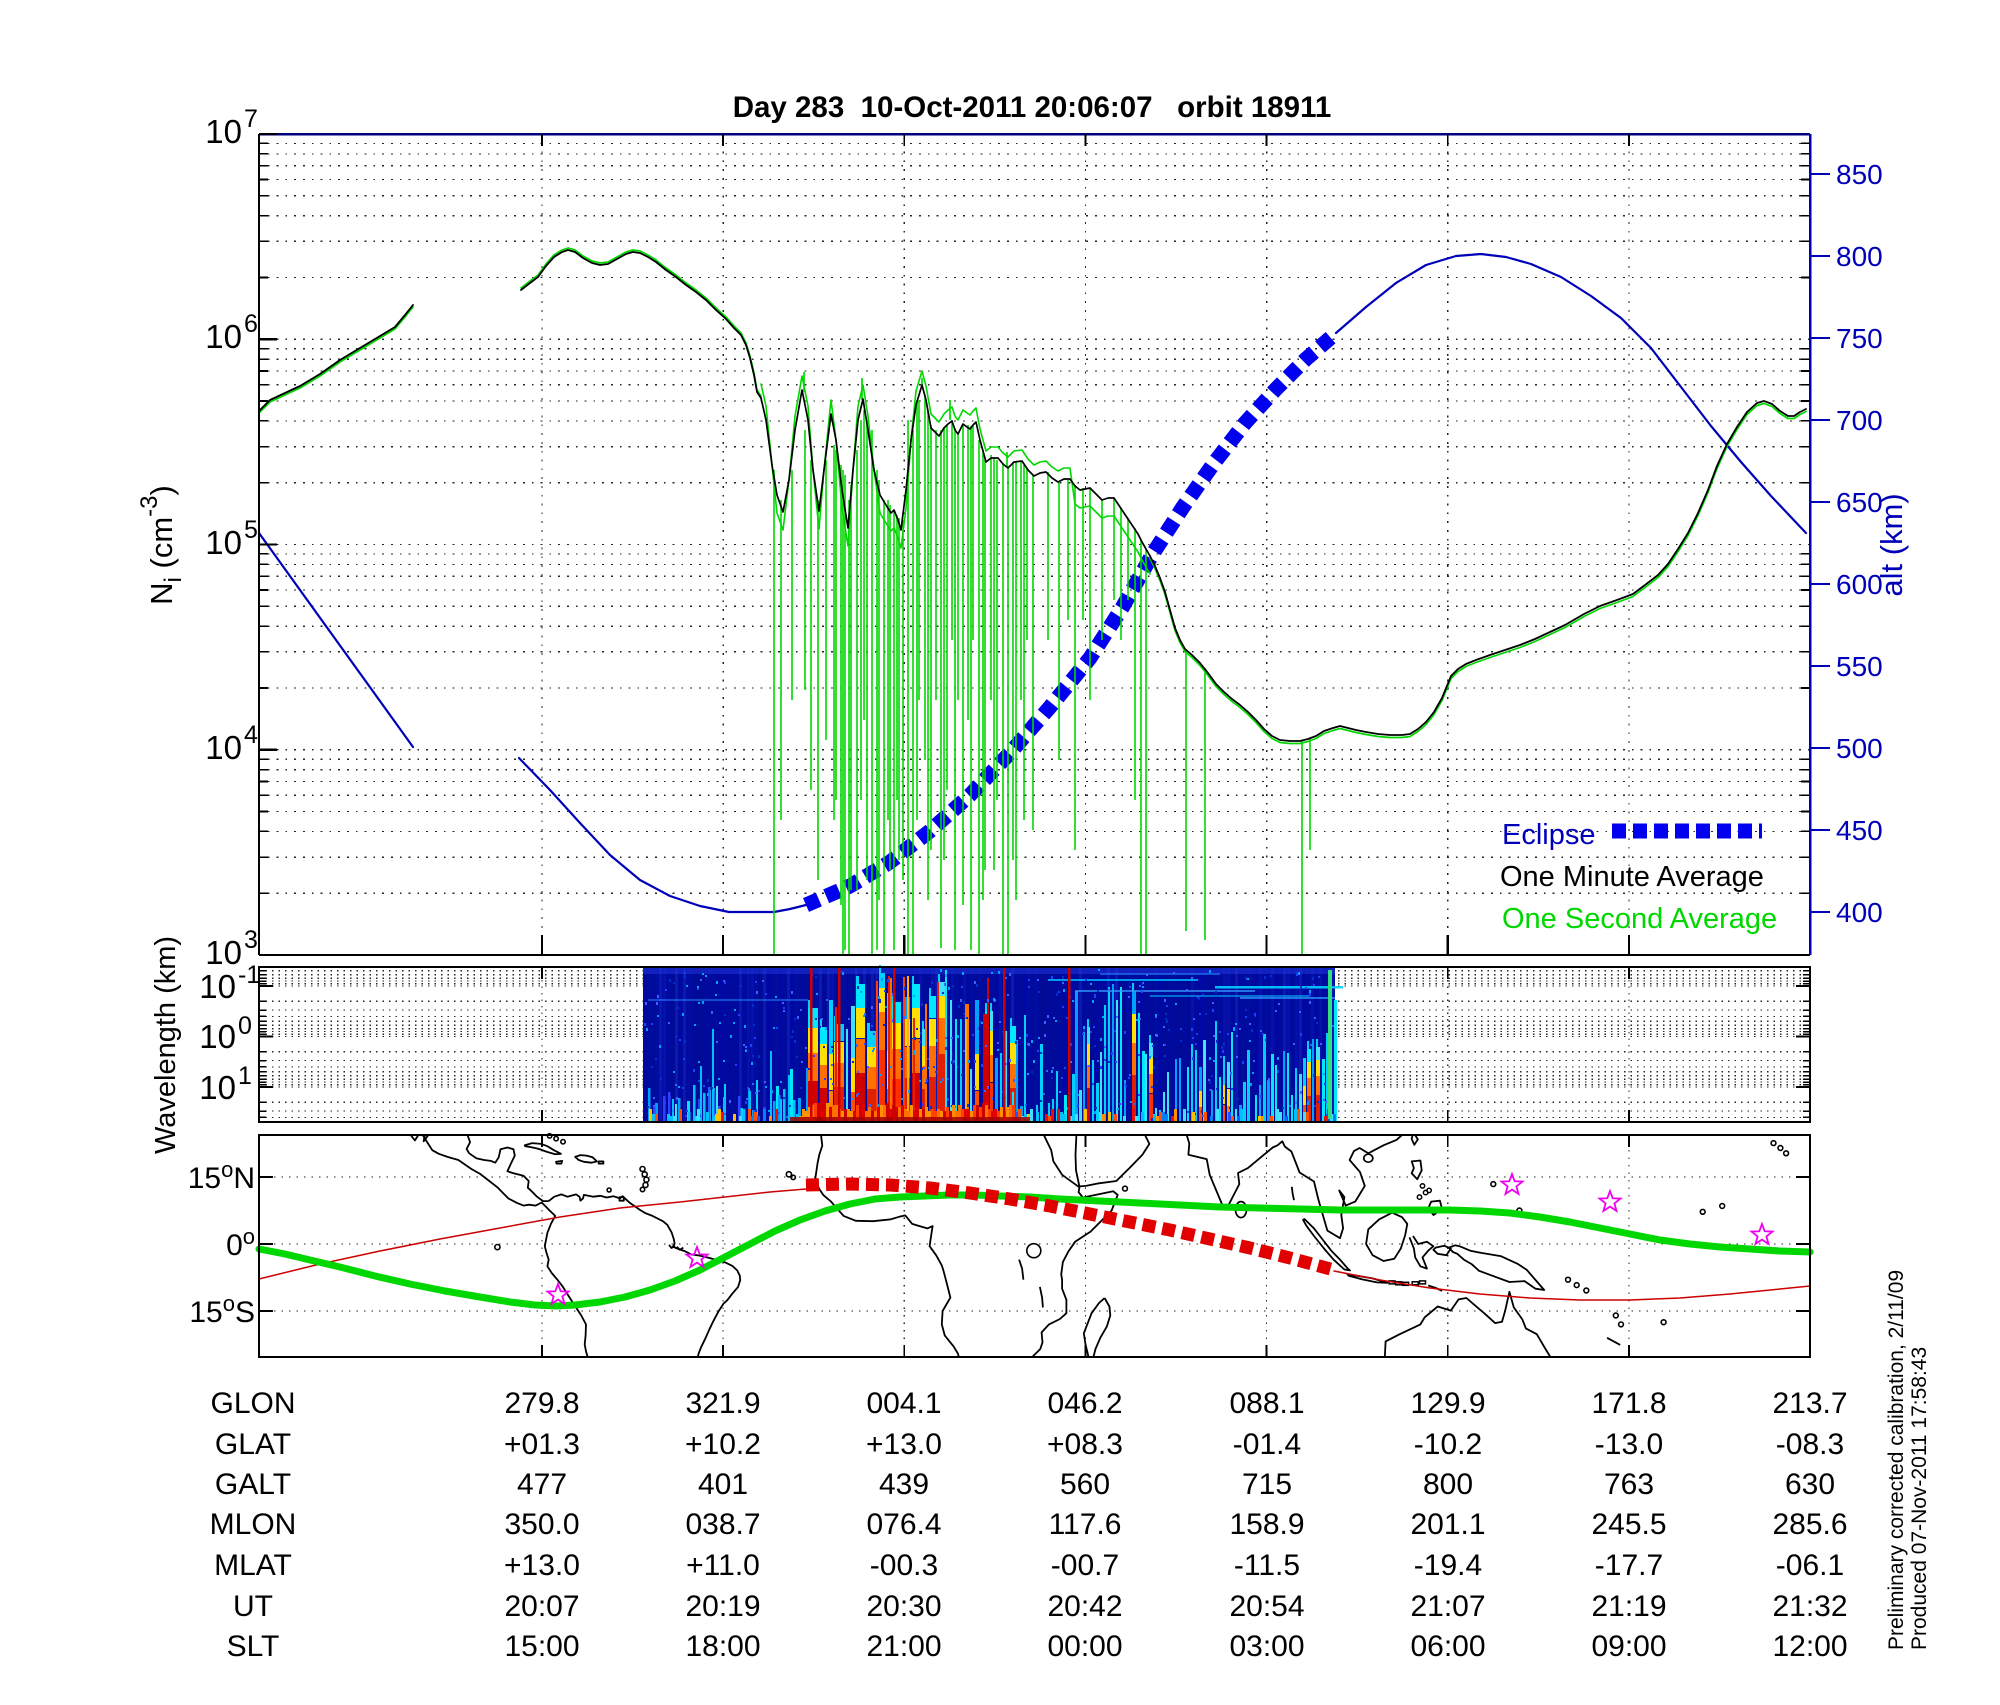  What do you see at coordinates (1085, 1524) in the screenshot?
I see `svg-text: 117.6` at bounding box center [1085, 1524].